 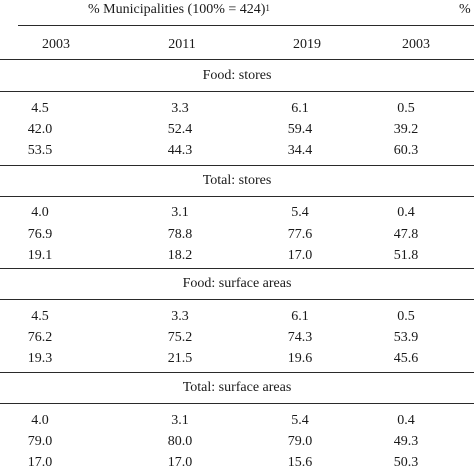 What do you see at coordinates (300, 358) in the screenshot?
I see `table-cell: 19.6` at bounding box center [300, 358].